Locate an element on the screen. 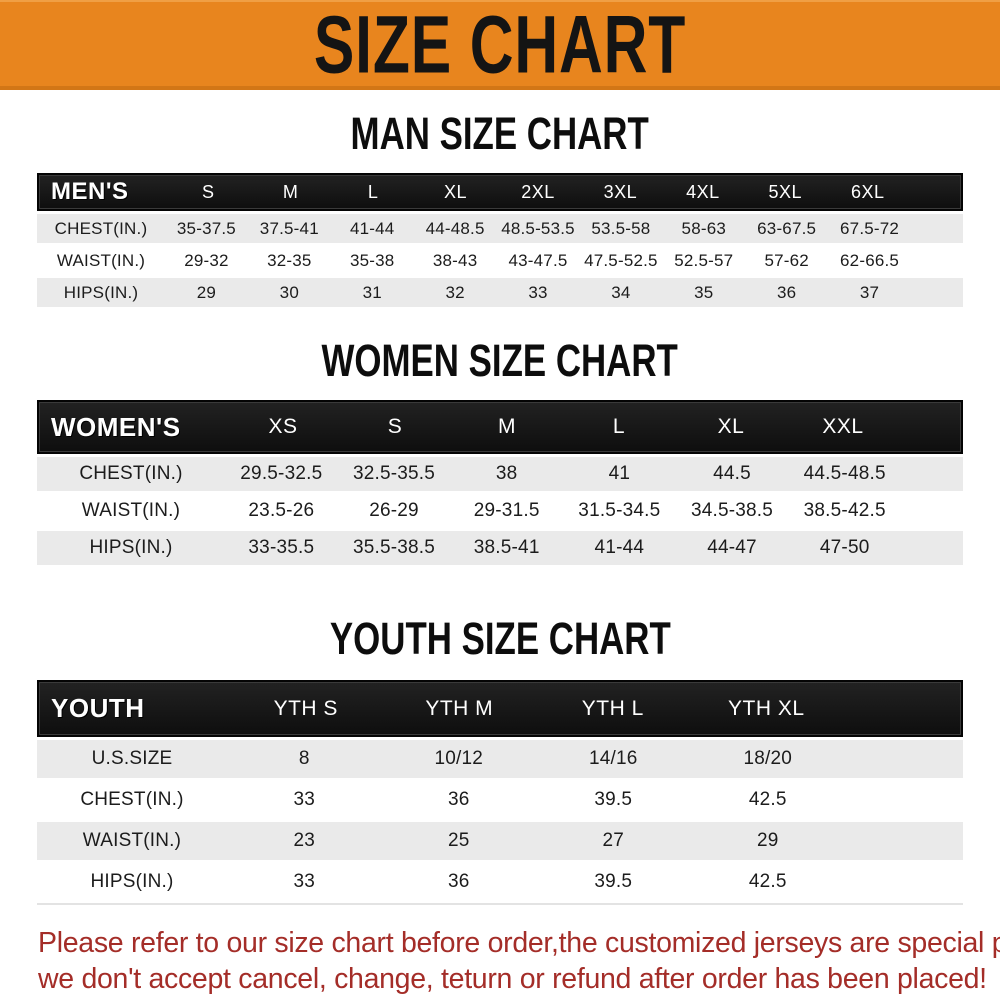 This screenshot has height=1000, width=1000. men-size-value: 38-43 is located at coordinates (455, 260).